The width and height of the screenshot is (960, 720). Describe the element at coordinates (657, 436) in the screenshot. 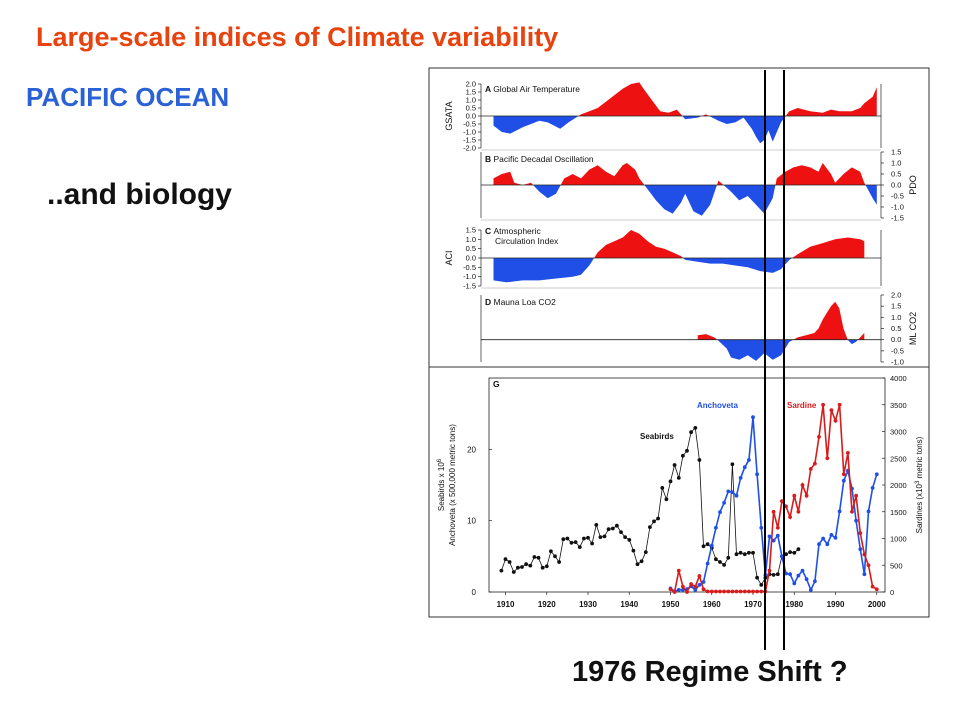

I see `seabirds-annotation: Seabirds` at that location.